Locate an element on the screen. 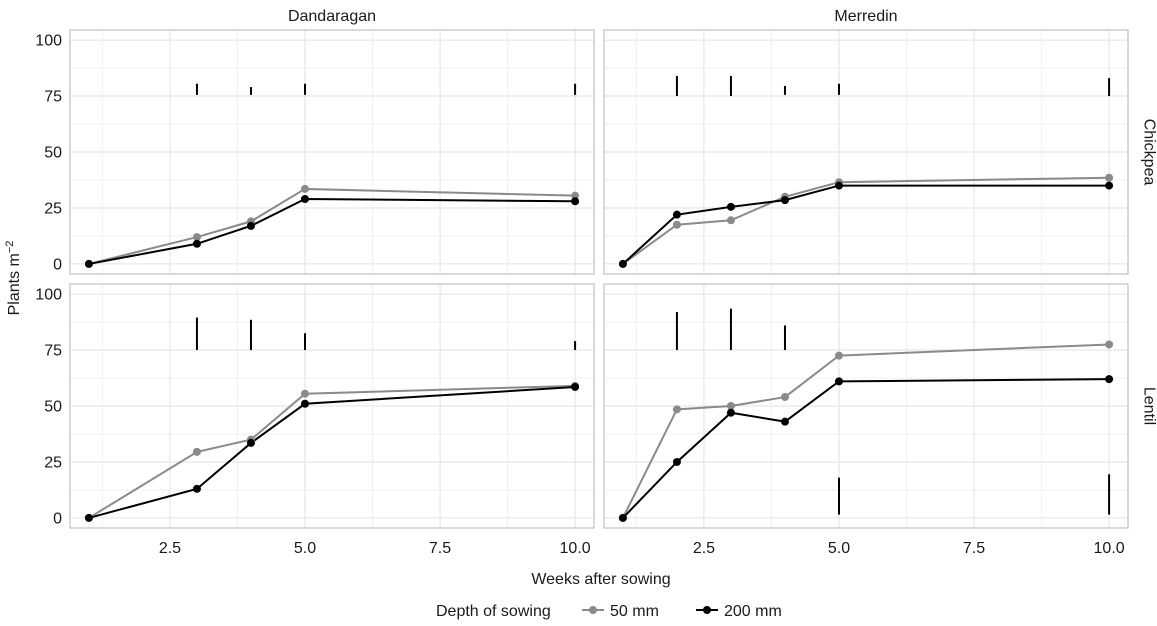 This screenshot has width=1157, height=626. legend-title: Depth of sowing is located at coordinates (493, 611).